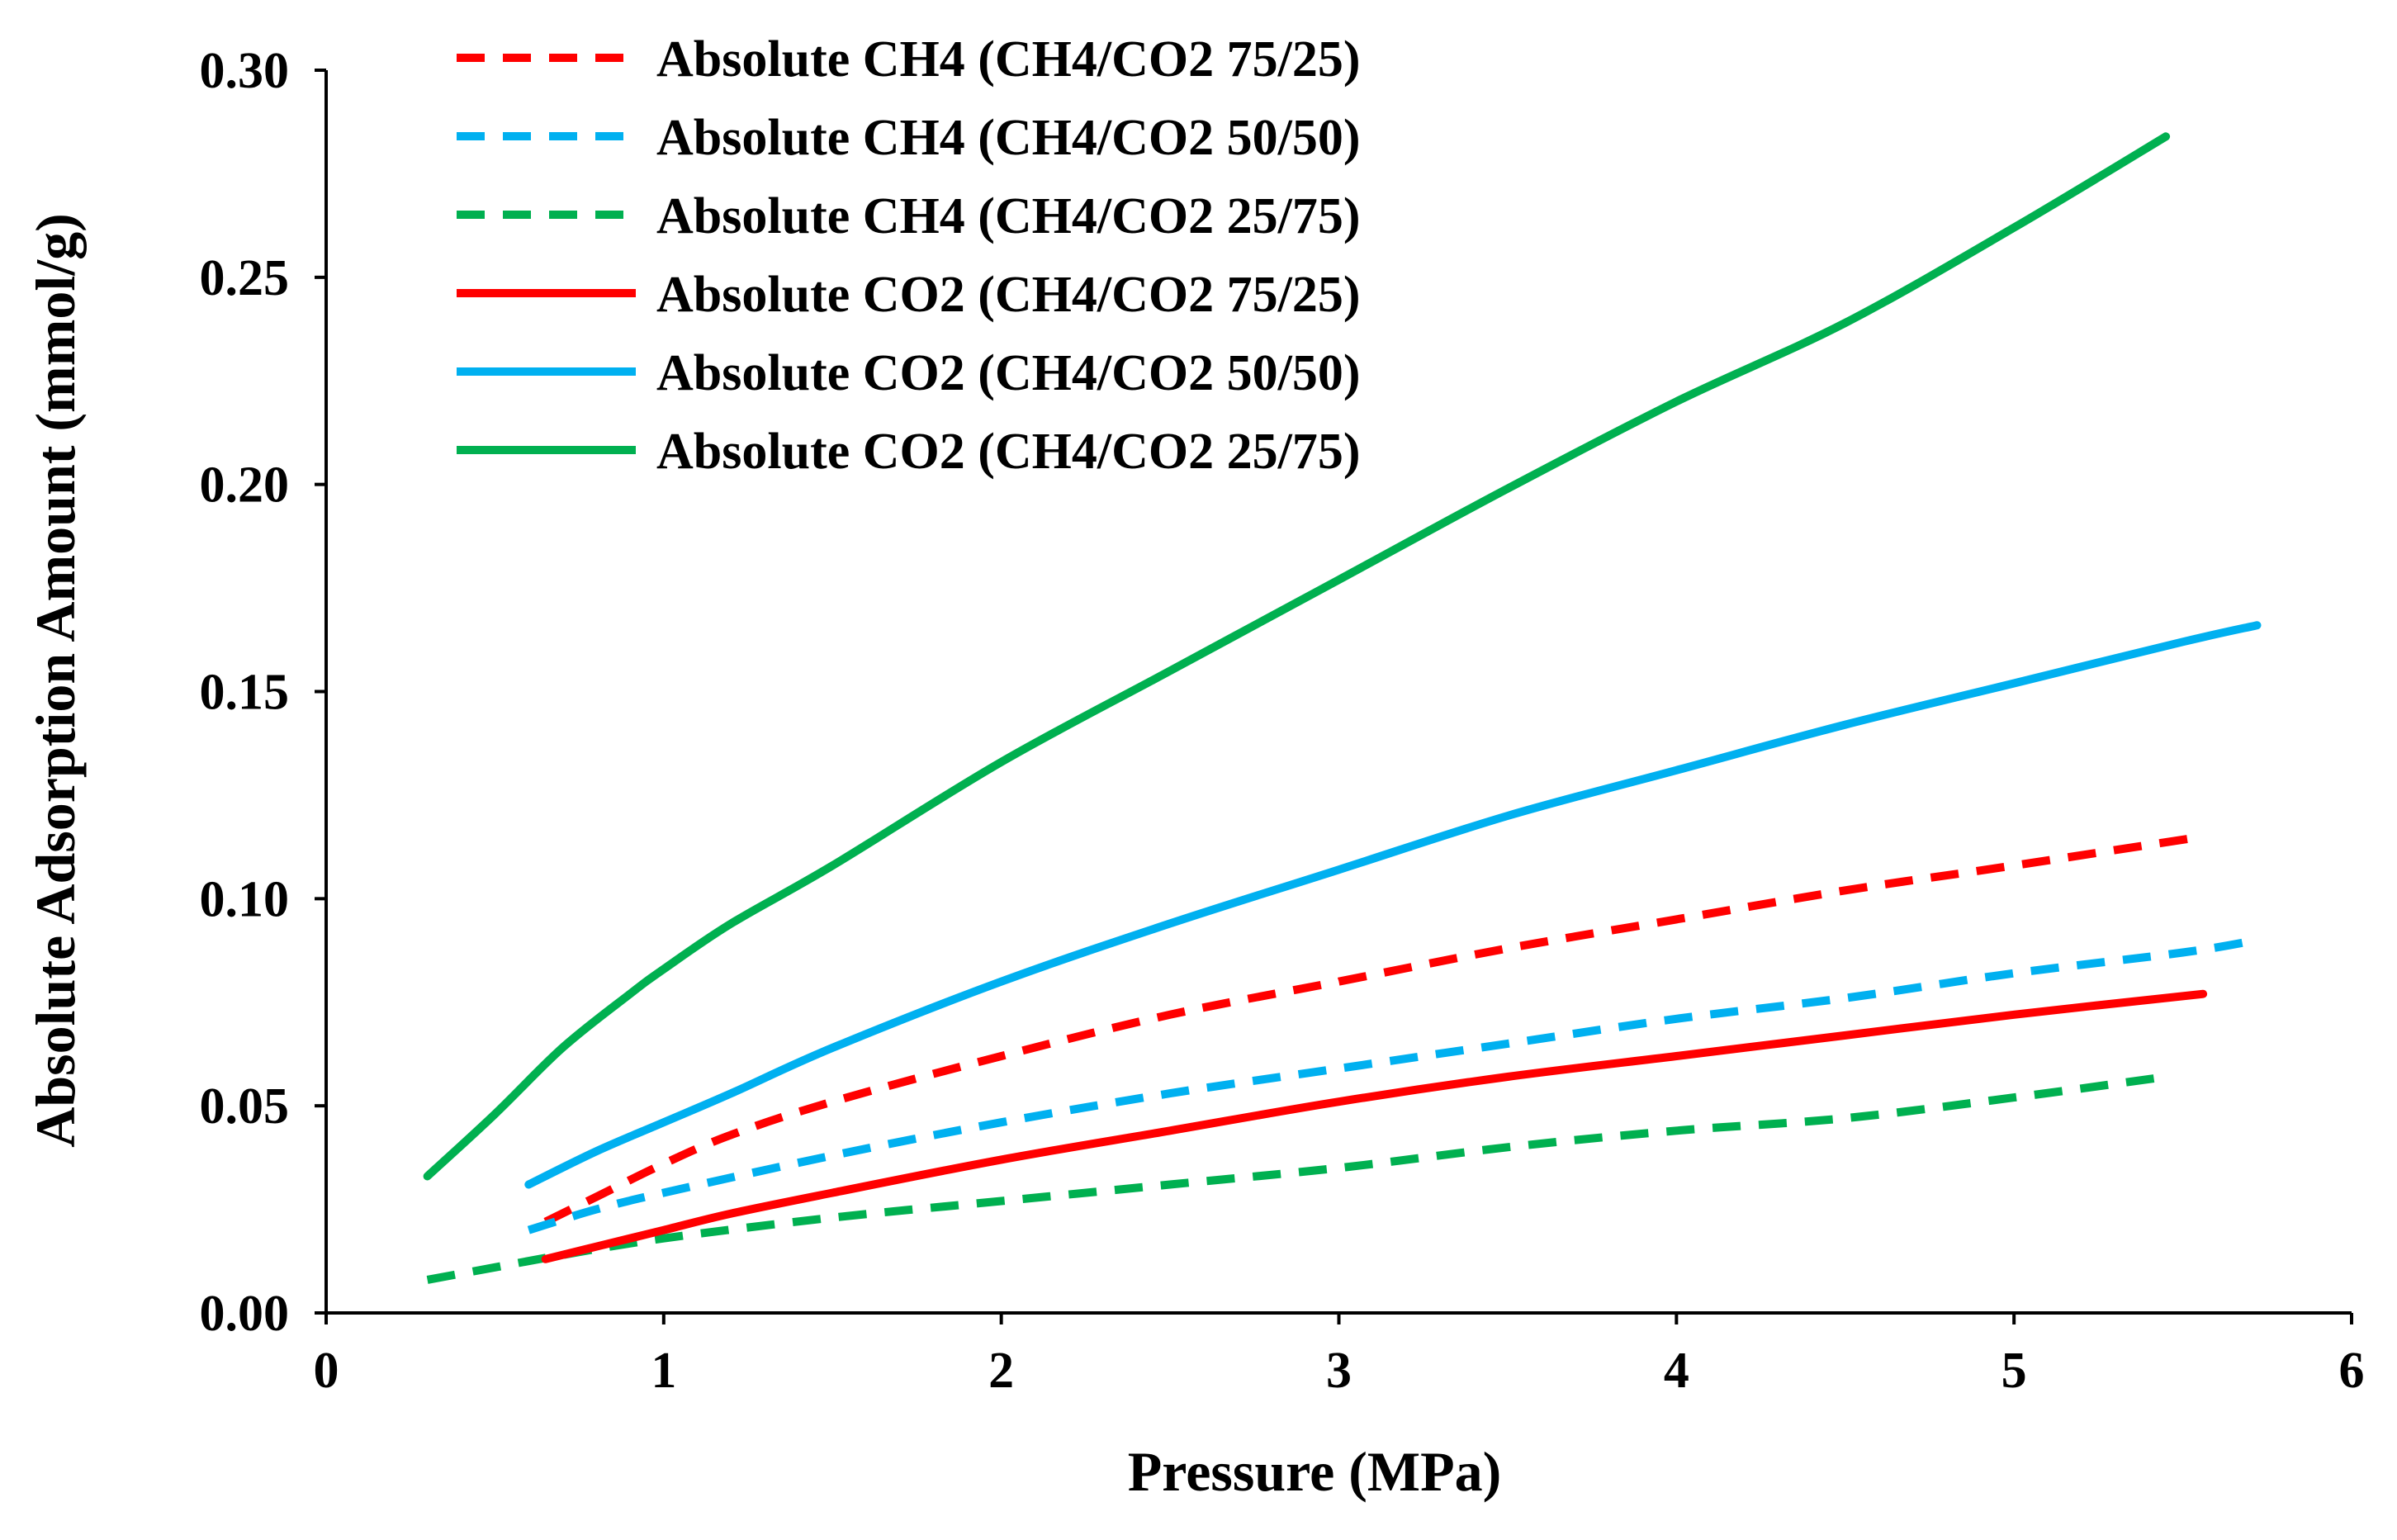 This screenshot has height=1540, width=2397. What do you see at coordinates (245, 1314) in the screenshot?
I see `y-tick-label: 0.00` at bounding box center [245, 1314].